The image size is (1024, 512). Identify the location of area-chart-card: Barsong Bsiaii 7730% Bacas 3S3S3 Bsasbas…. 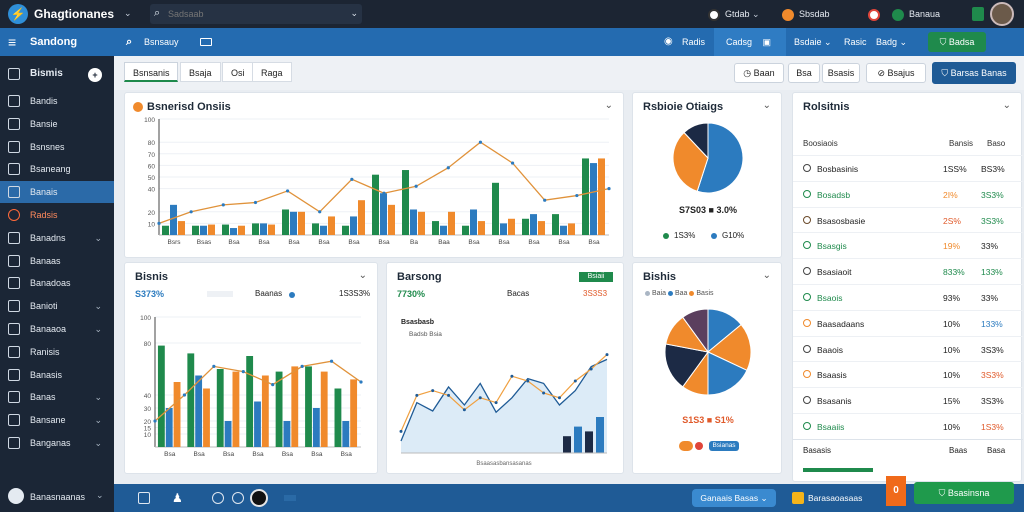
(505, 368).